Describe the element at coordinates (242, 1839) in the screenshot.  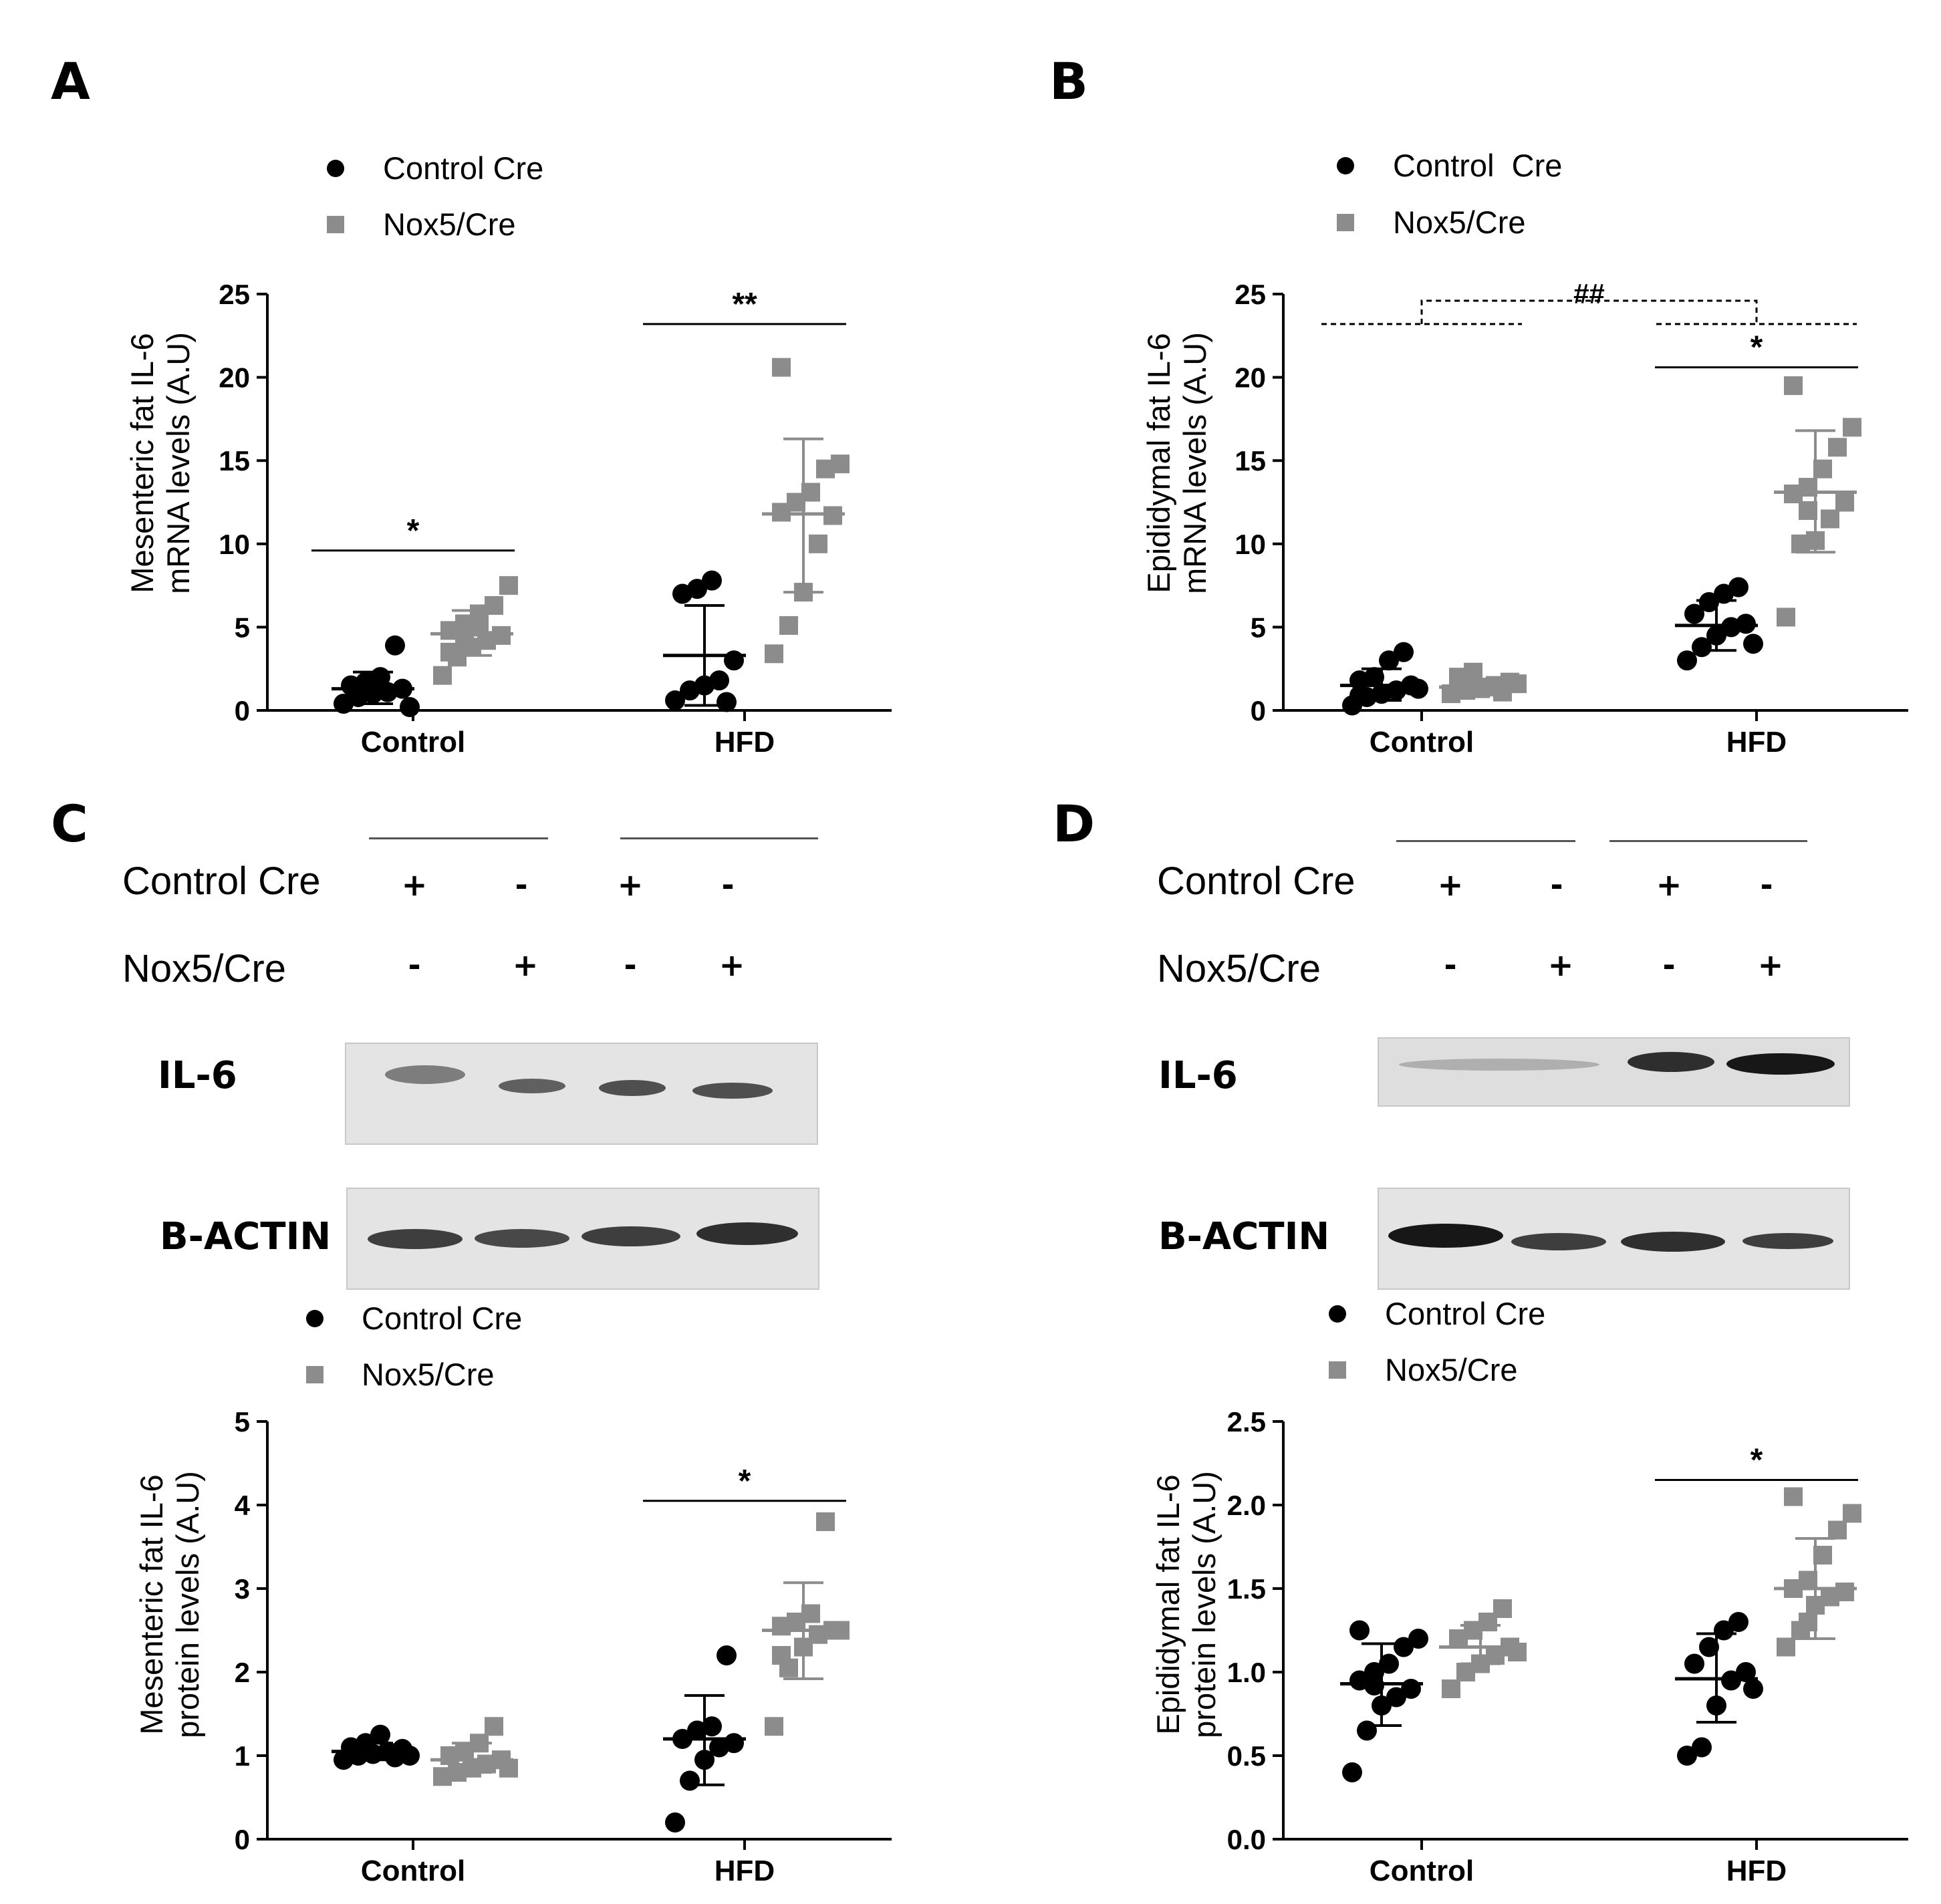
I see `y-tick-label: 0` at that location.